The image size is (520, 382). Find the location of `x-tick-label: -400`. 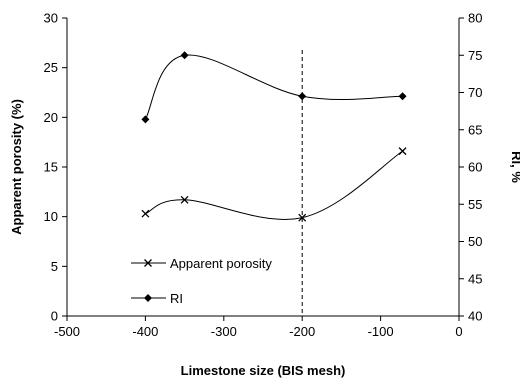

x-tick-label: -400 is located at coordinates (145, 331).